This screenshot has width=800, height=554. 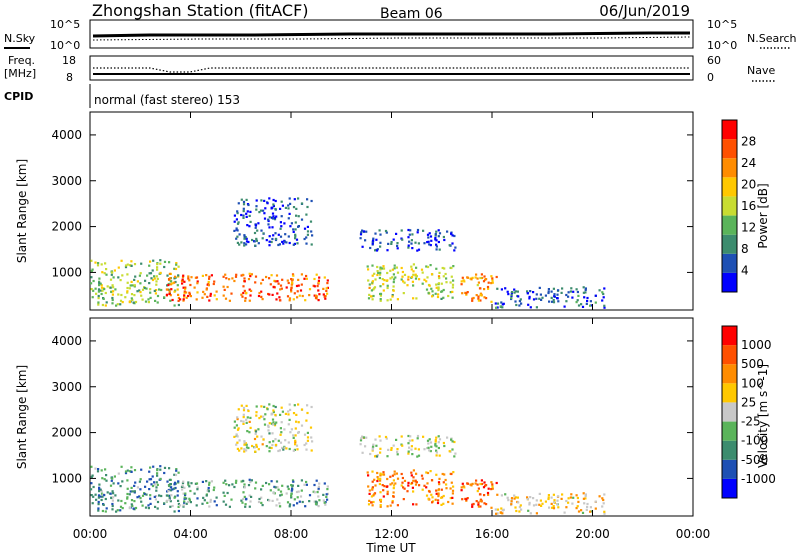 What do you see at coordinates (729, 393) in the screenshot?
I see `colorbar-segment` at bounding box center [729, 393].